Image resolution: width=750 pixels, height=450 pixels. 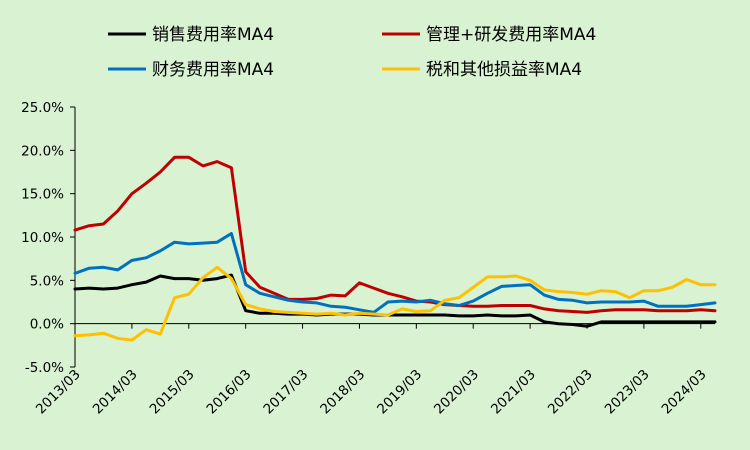 What do you see at coordinates (213, 35) in the screenshot?
I see `legend-label: 销售费用率MA4` at bounding box center [213, 35].